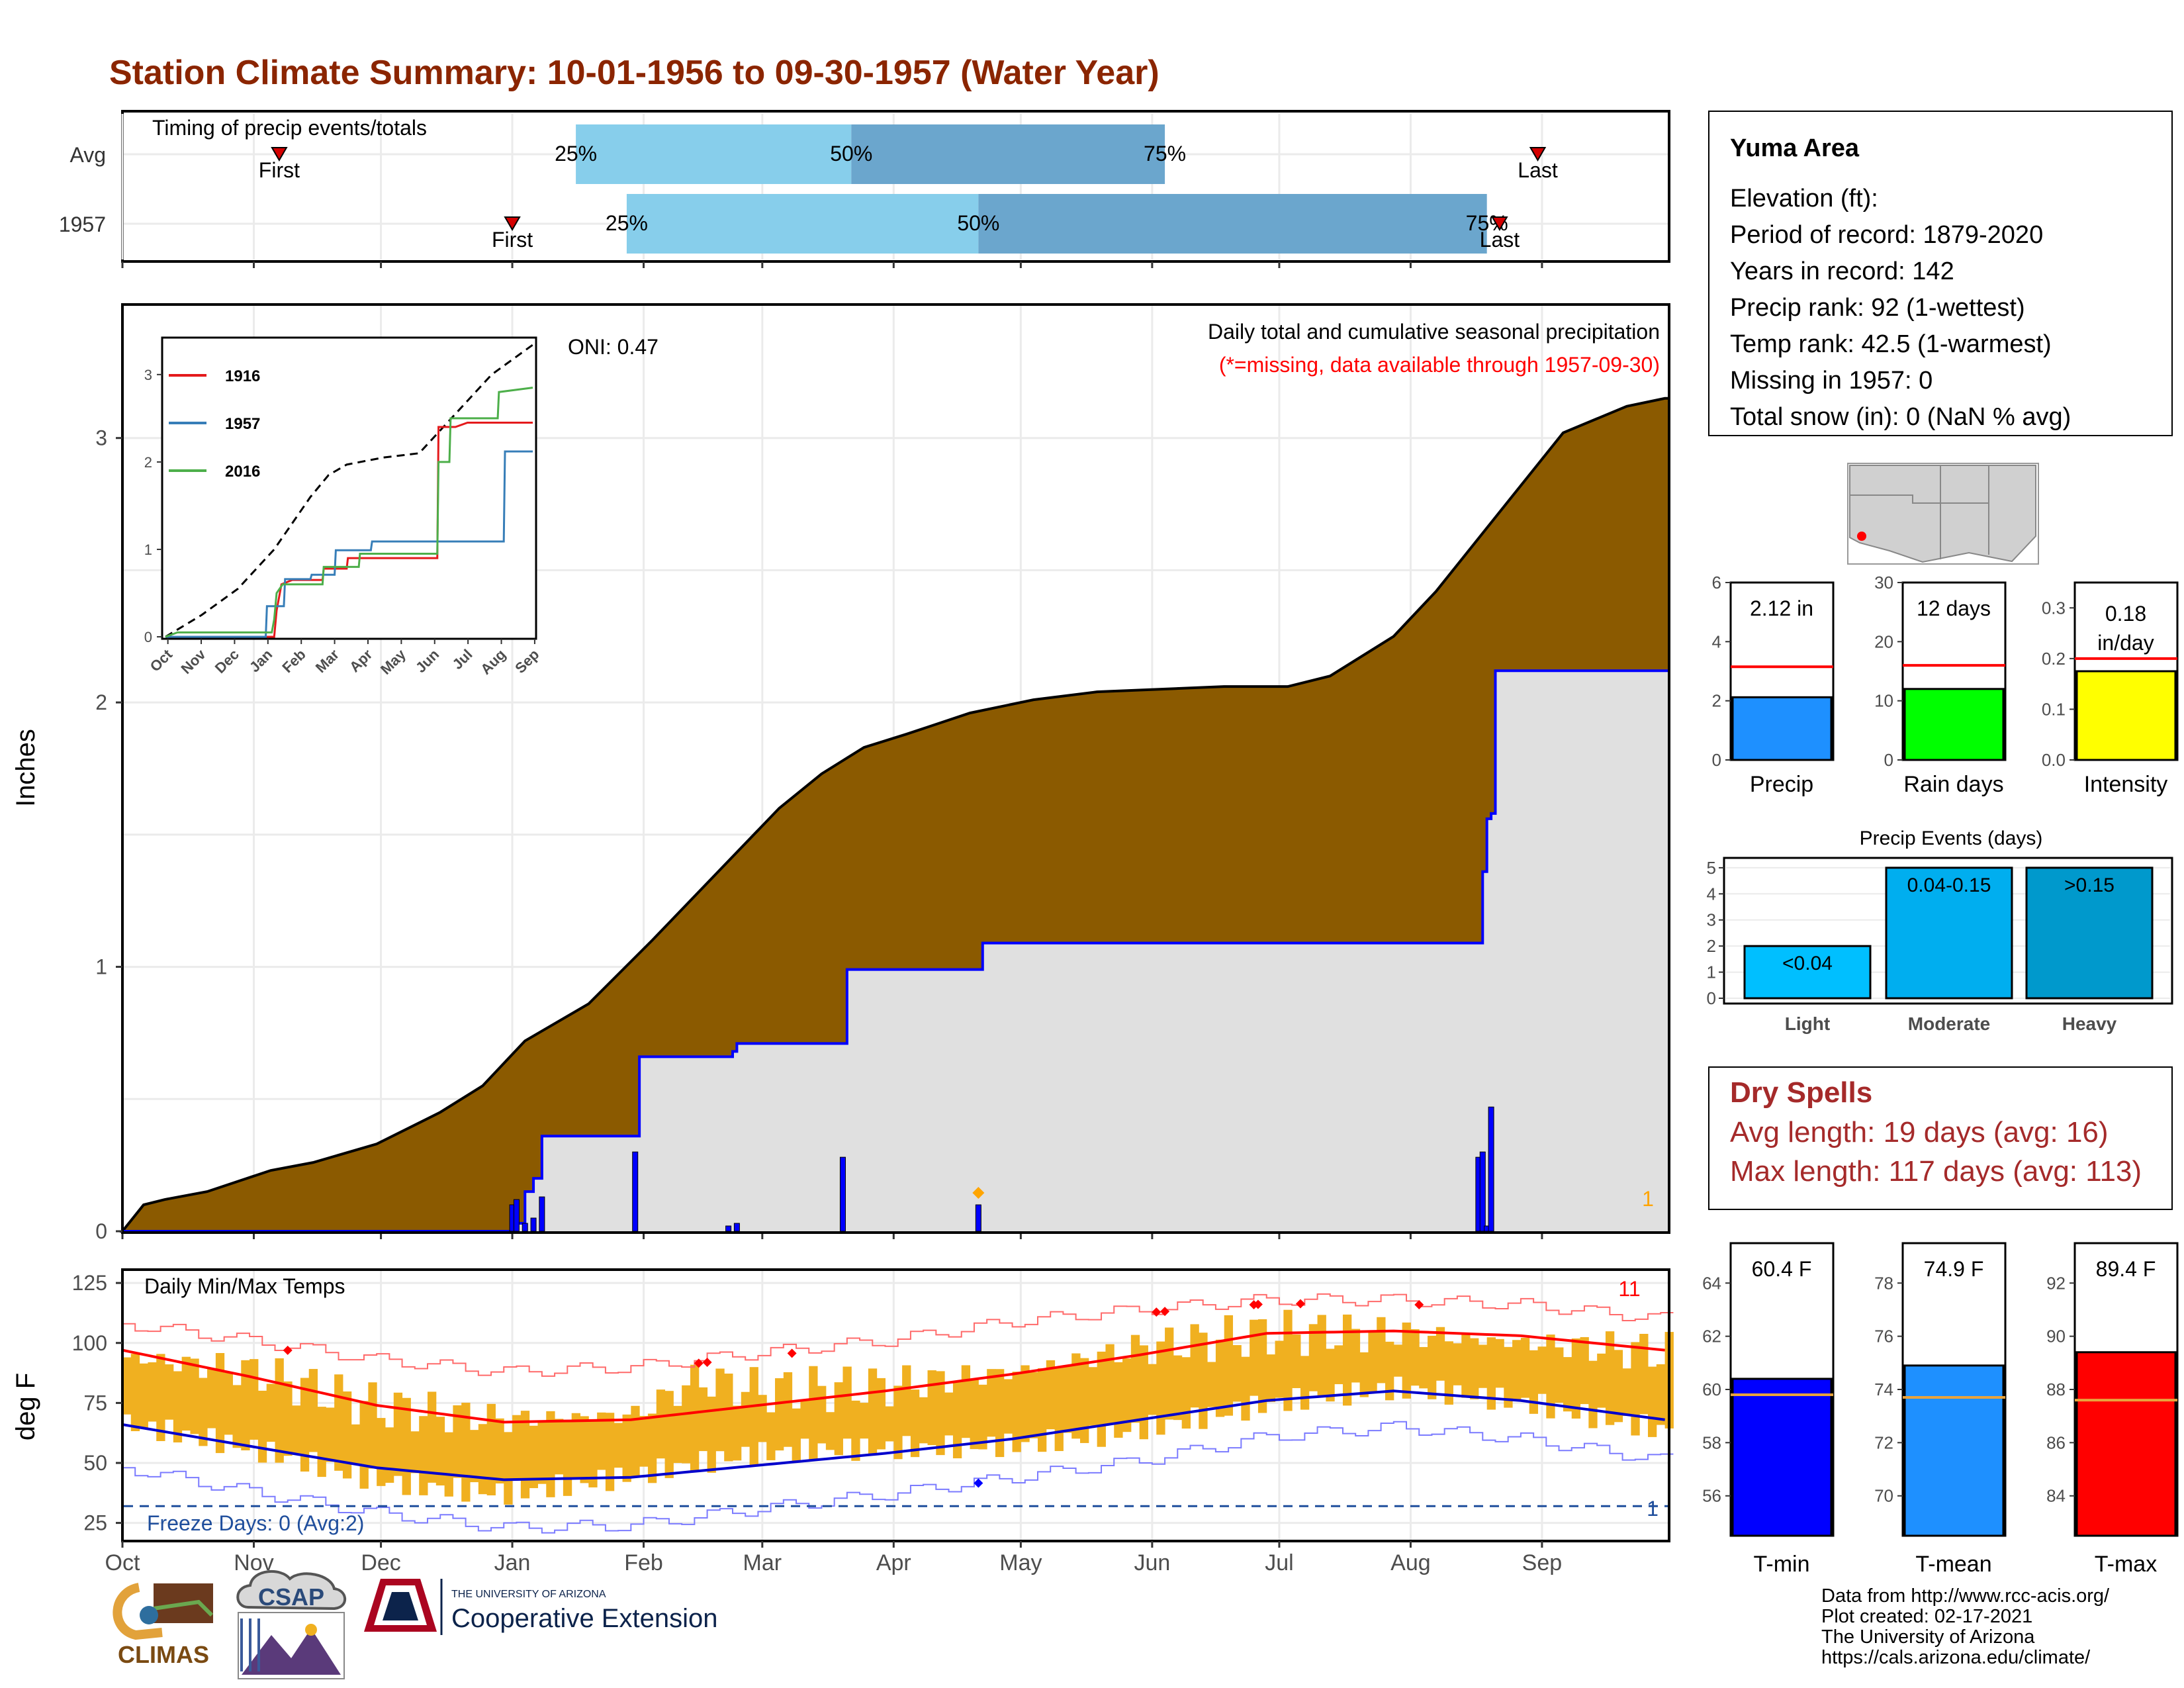 The width and height of the screenshot is (2184, 1688). I want to click on temp-bar-chart-t-max: 84 86 88 90 92 89.4 F T-max, so click(2112, 1409).